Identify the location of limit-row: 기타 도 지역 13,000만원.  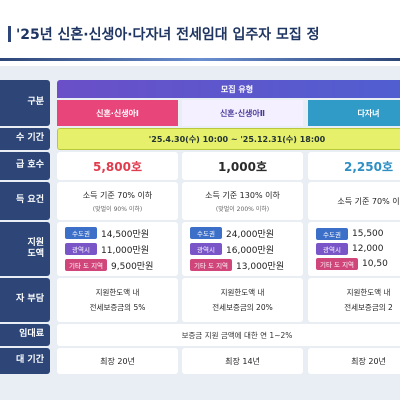
(237, 265).